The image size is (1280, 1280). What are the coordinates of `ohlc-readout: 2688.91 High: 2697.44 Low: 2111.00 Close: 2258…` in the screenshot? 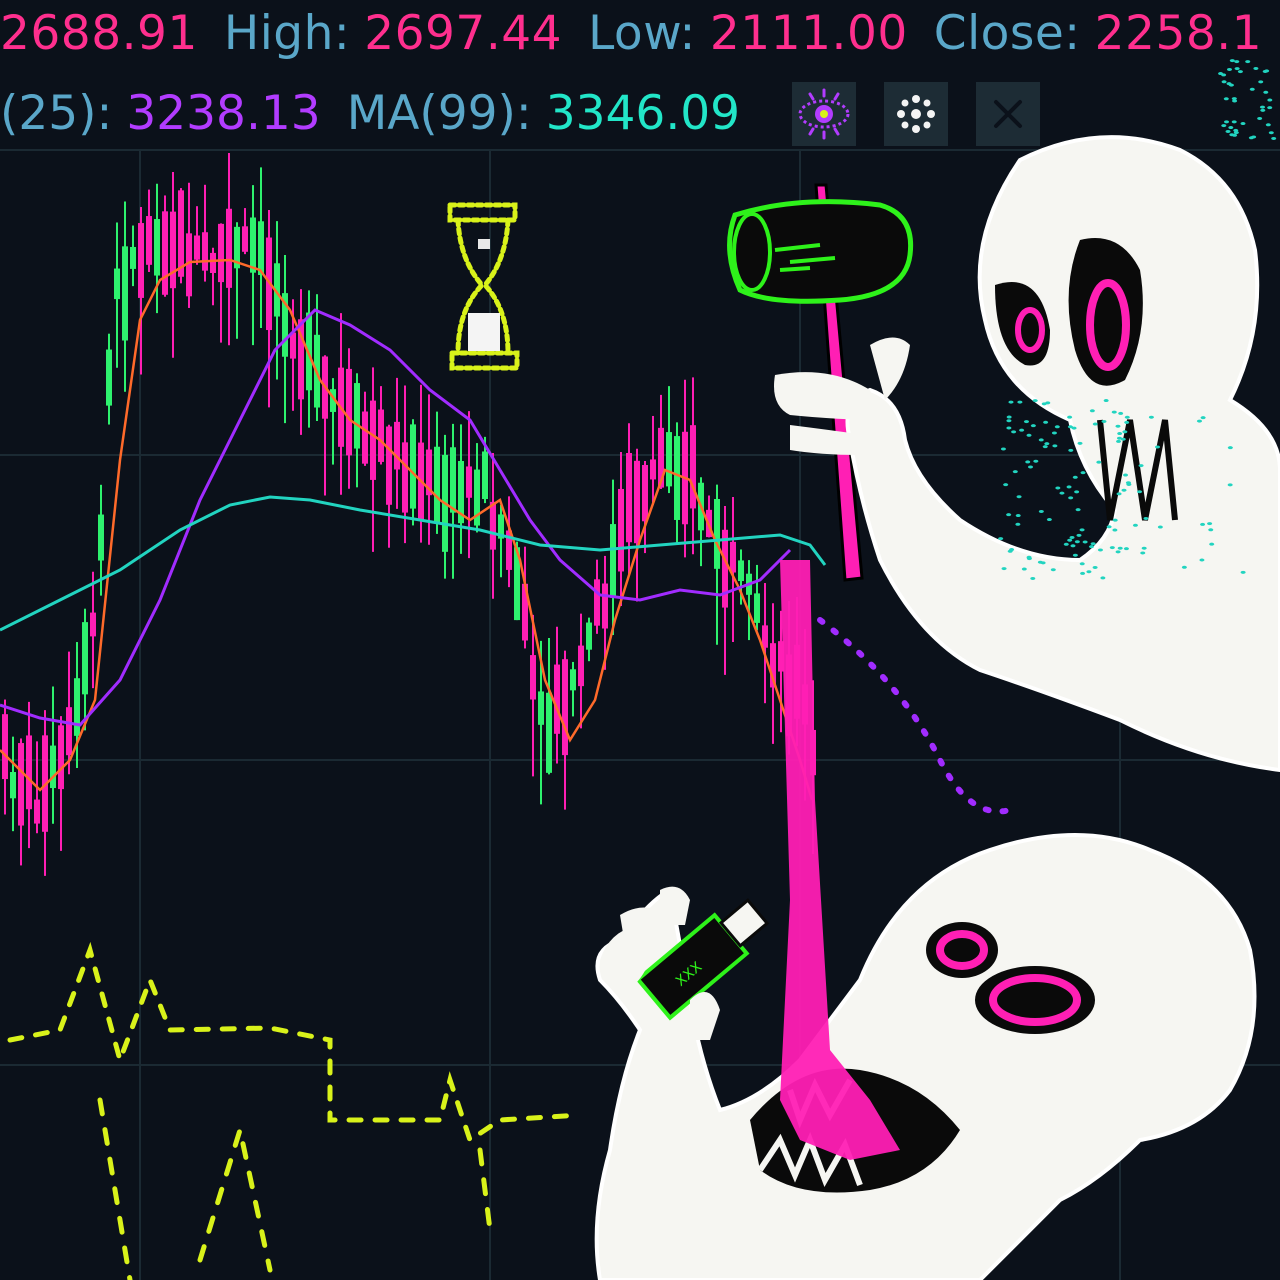 It's located at (631, 34).